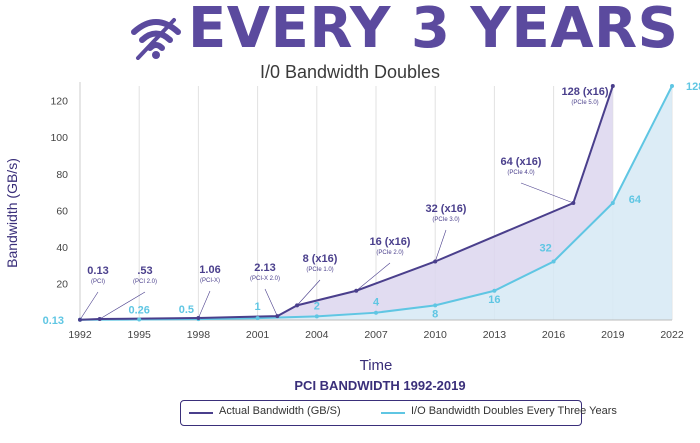 The image size is (700, 443). Describe the element at coordinates (62, 211) in the screenshot. I see `y-tick-label: 60` at that location.